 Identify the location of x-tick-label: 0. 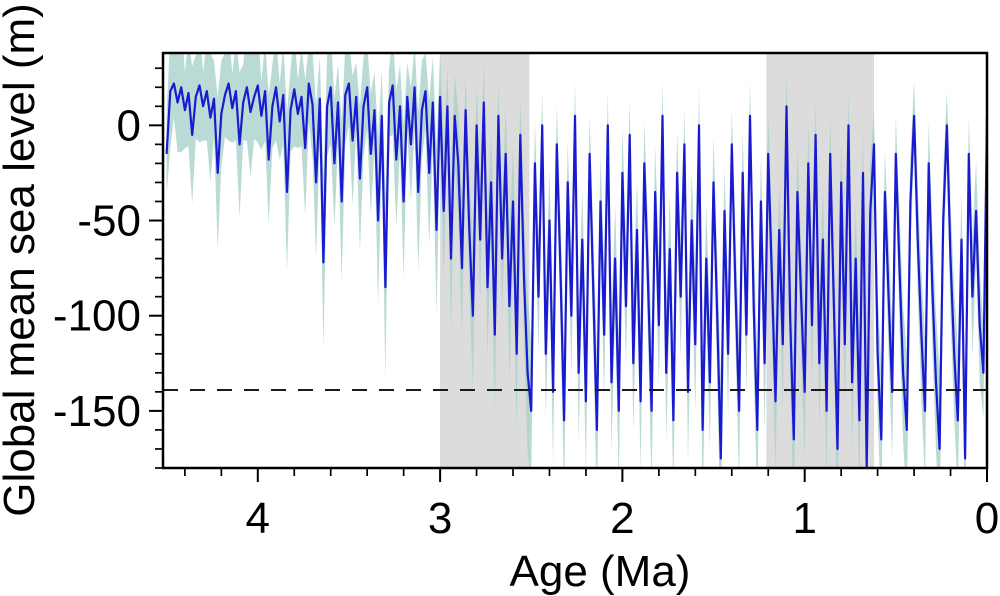
(987, 518).